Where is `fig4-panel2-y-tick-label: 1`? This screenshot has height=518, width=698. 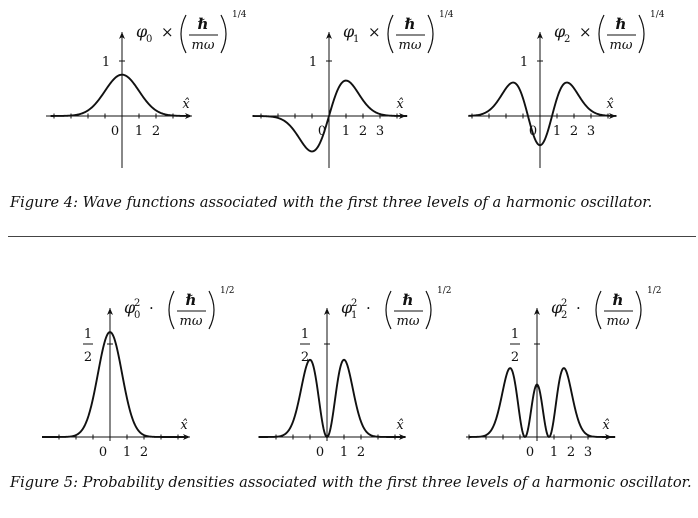 fig4-panel2-y-tick-label: 1 is located at coordinates (524, 62).